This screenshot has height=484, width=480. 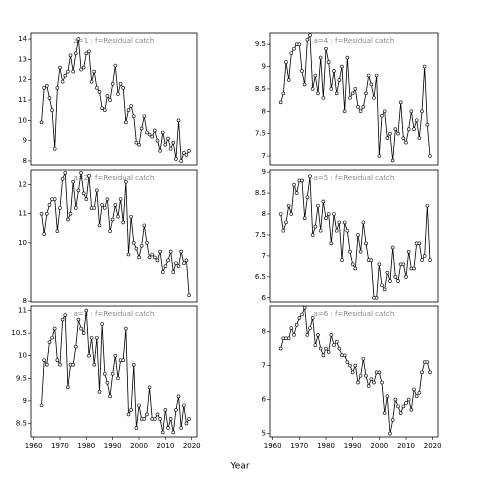 I want to click on x-tick-label: 1960, so click(x=34, y=446).